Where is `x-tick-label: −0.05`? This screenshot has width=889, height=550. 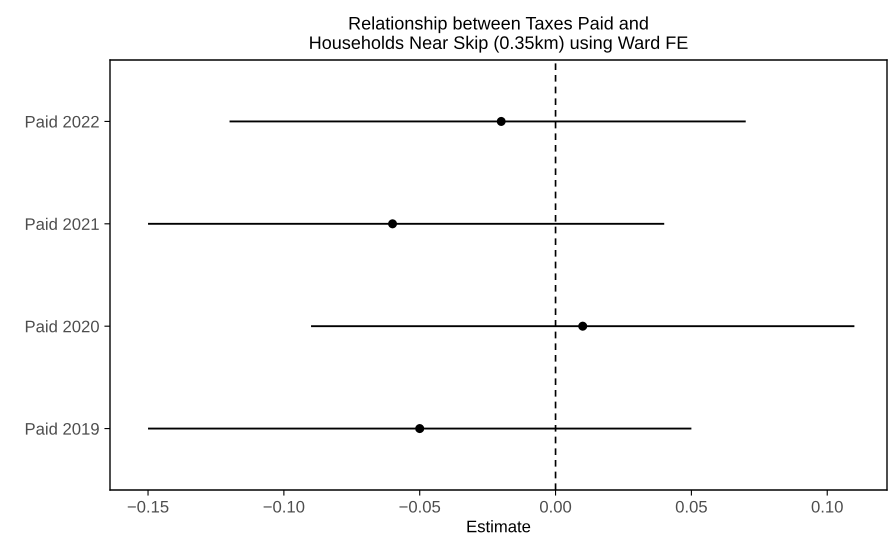 x-tick-label: −0.05 is located at coordinates (419, 506).